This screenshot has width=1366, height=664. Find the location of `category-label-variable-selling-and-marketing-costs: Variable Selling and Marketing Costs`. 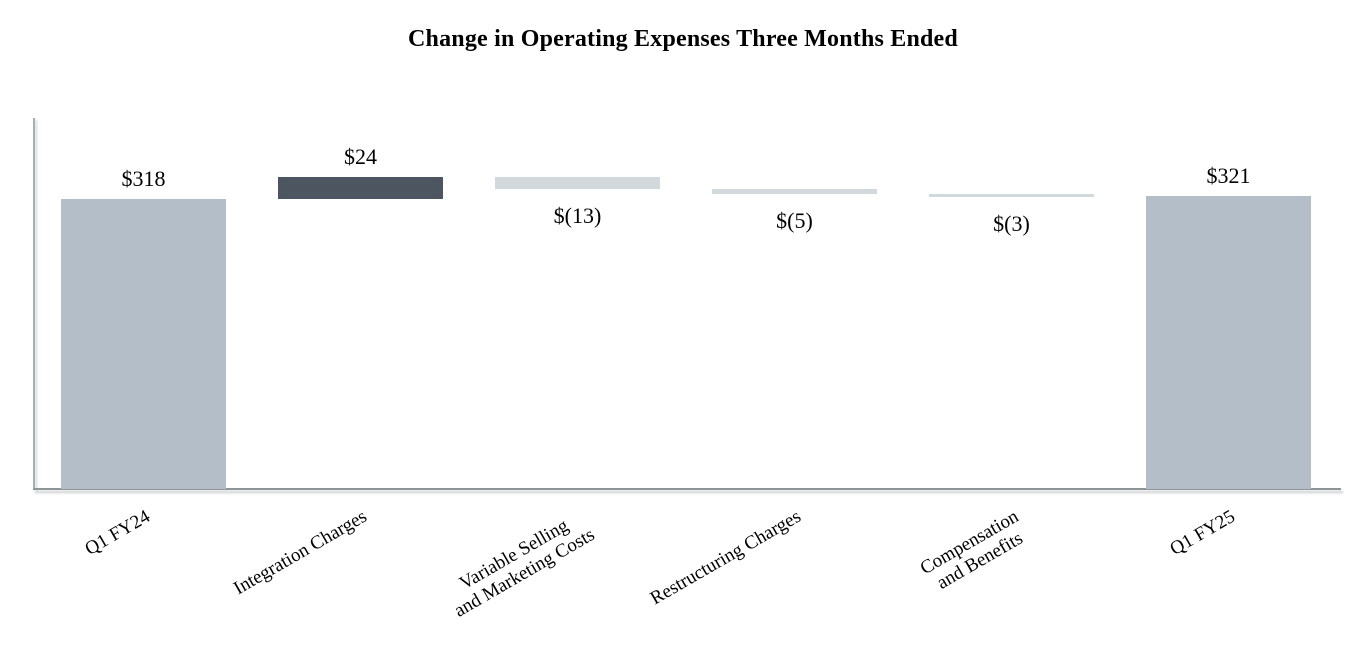

category-label-variable-selling-and-marketing-costs: Variable Selling and Marketing Costs is located at coordinates (524, 568).